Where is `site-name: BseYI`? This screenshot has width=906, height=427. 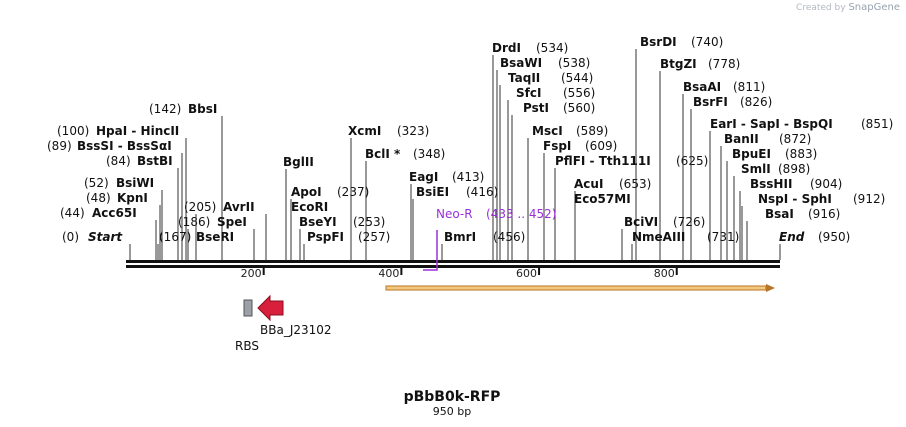 site-name: BseYI is located at coordinates (318, 222).